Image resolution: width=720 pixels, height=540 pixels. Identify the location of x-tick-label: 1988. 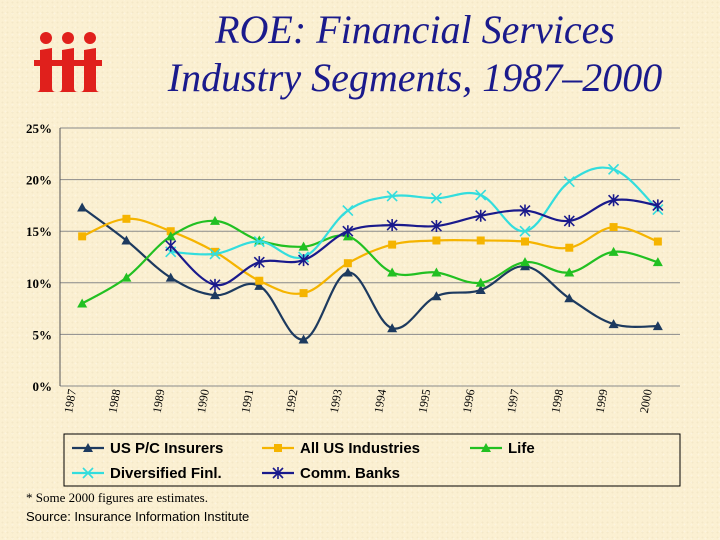
(114, 401).